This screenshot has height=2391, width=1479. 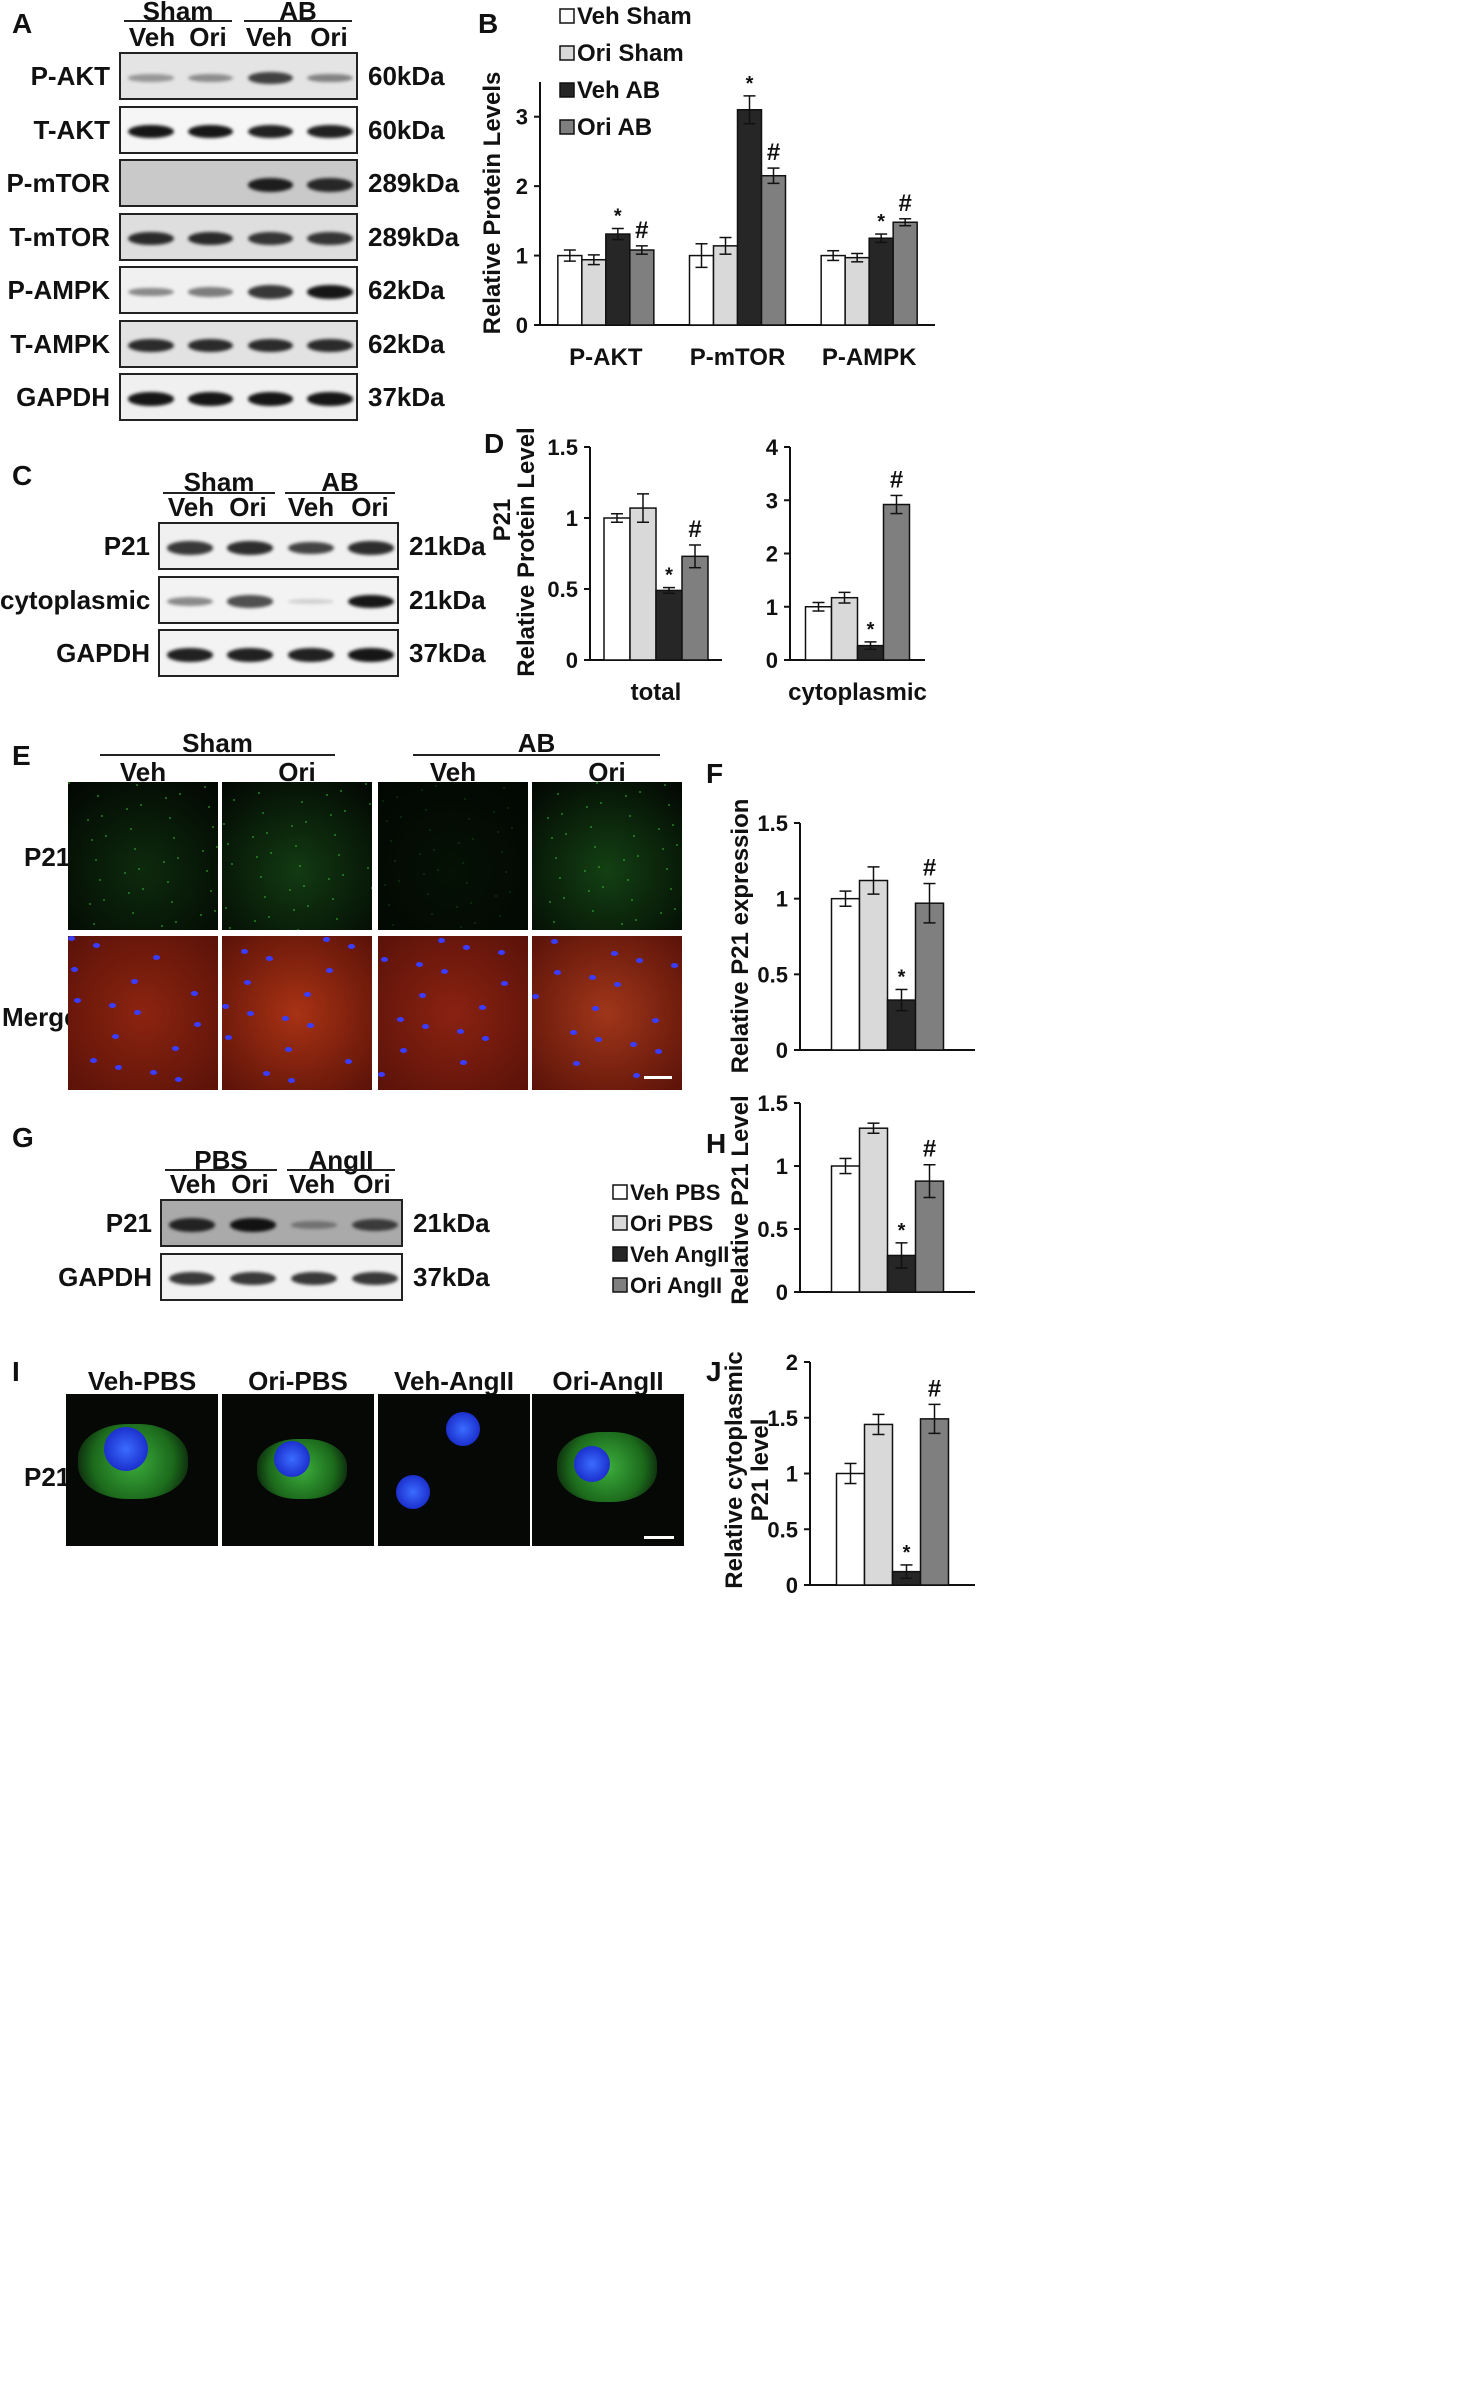 I want to click on group-label-sham: Sham, so click(x=217, y=743).